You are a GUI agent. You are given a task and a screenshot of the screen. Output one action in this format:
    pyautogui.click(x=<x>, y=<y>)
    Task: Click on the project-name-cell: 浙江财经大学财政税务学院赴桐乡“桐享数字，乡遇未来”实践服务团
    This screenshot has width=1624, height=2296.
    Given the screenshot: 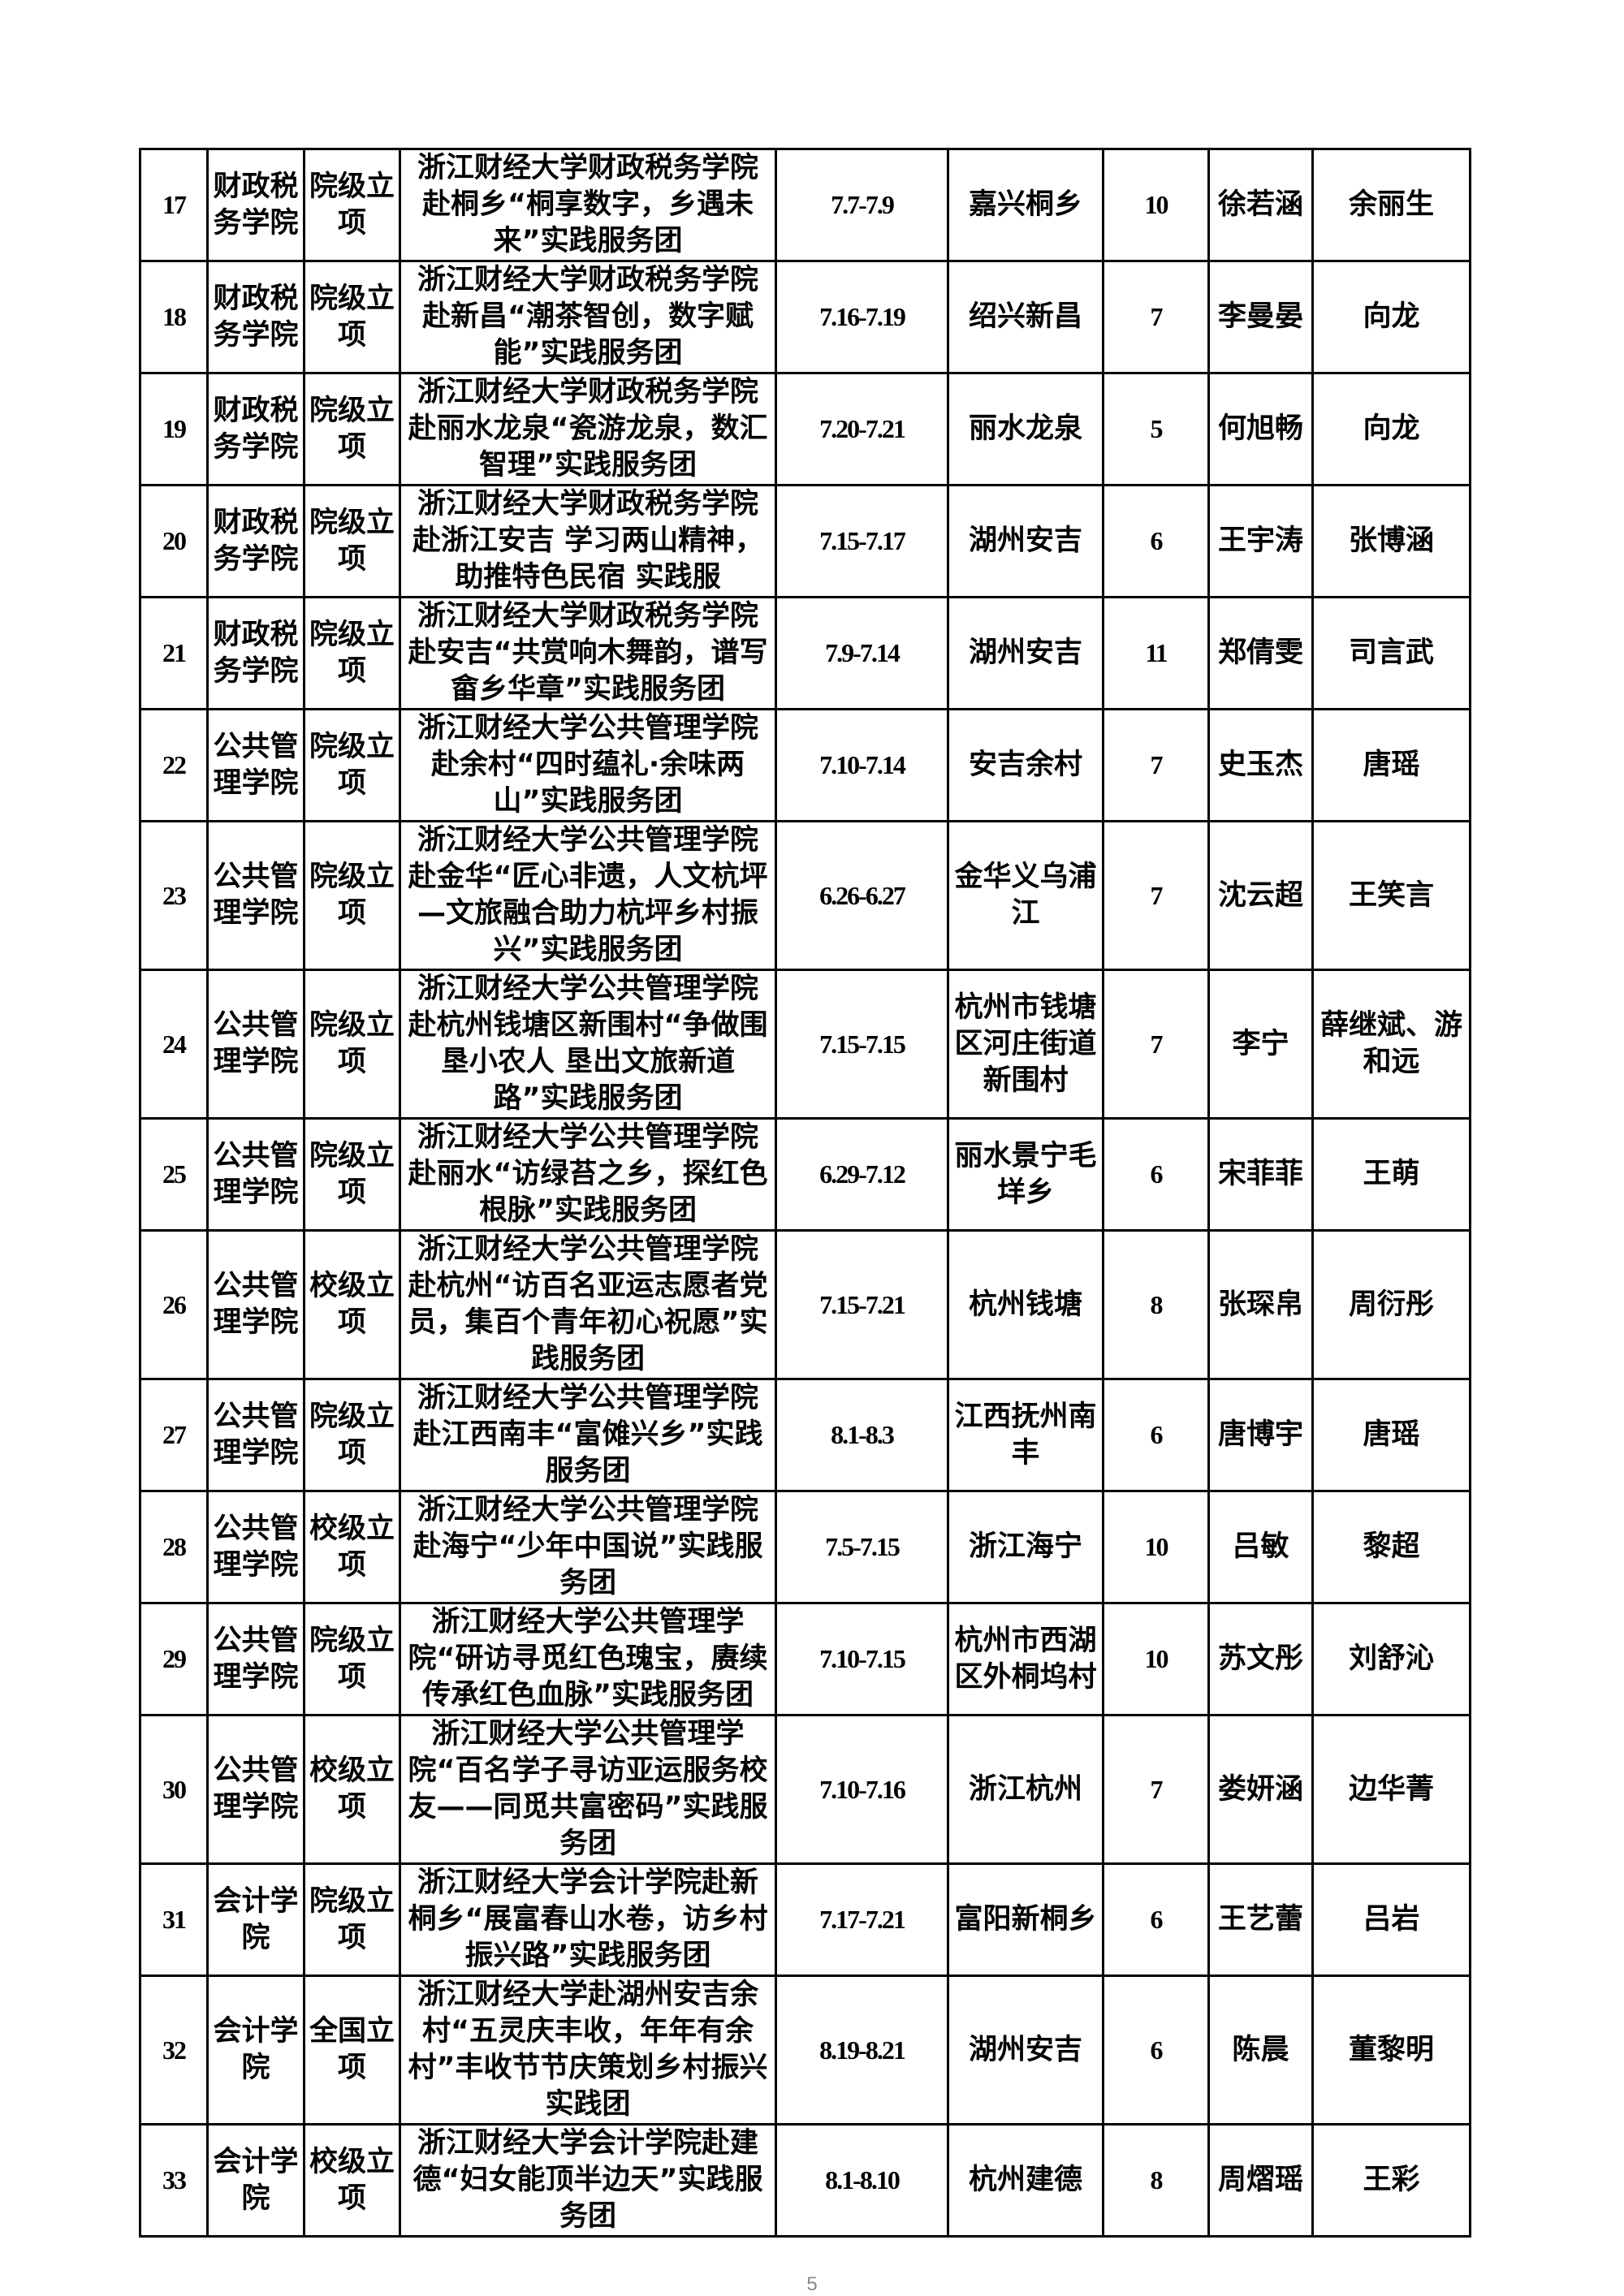 What is the action you would take?
    pyautogui.click(x=588, y=205)
    